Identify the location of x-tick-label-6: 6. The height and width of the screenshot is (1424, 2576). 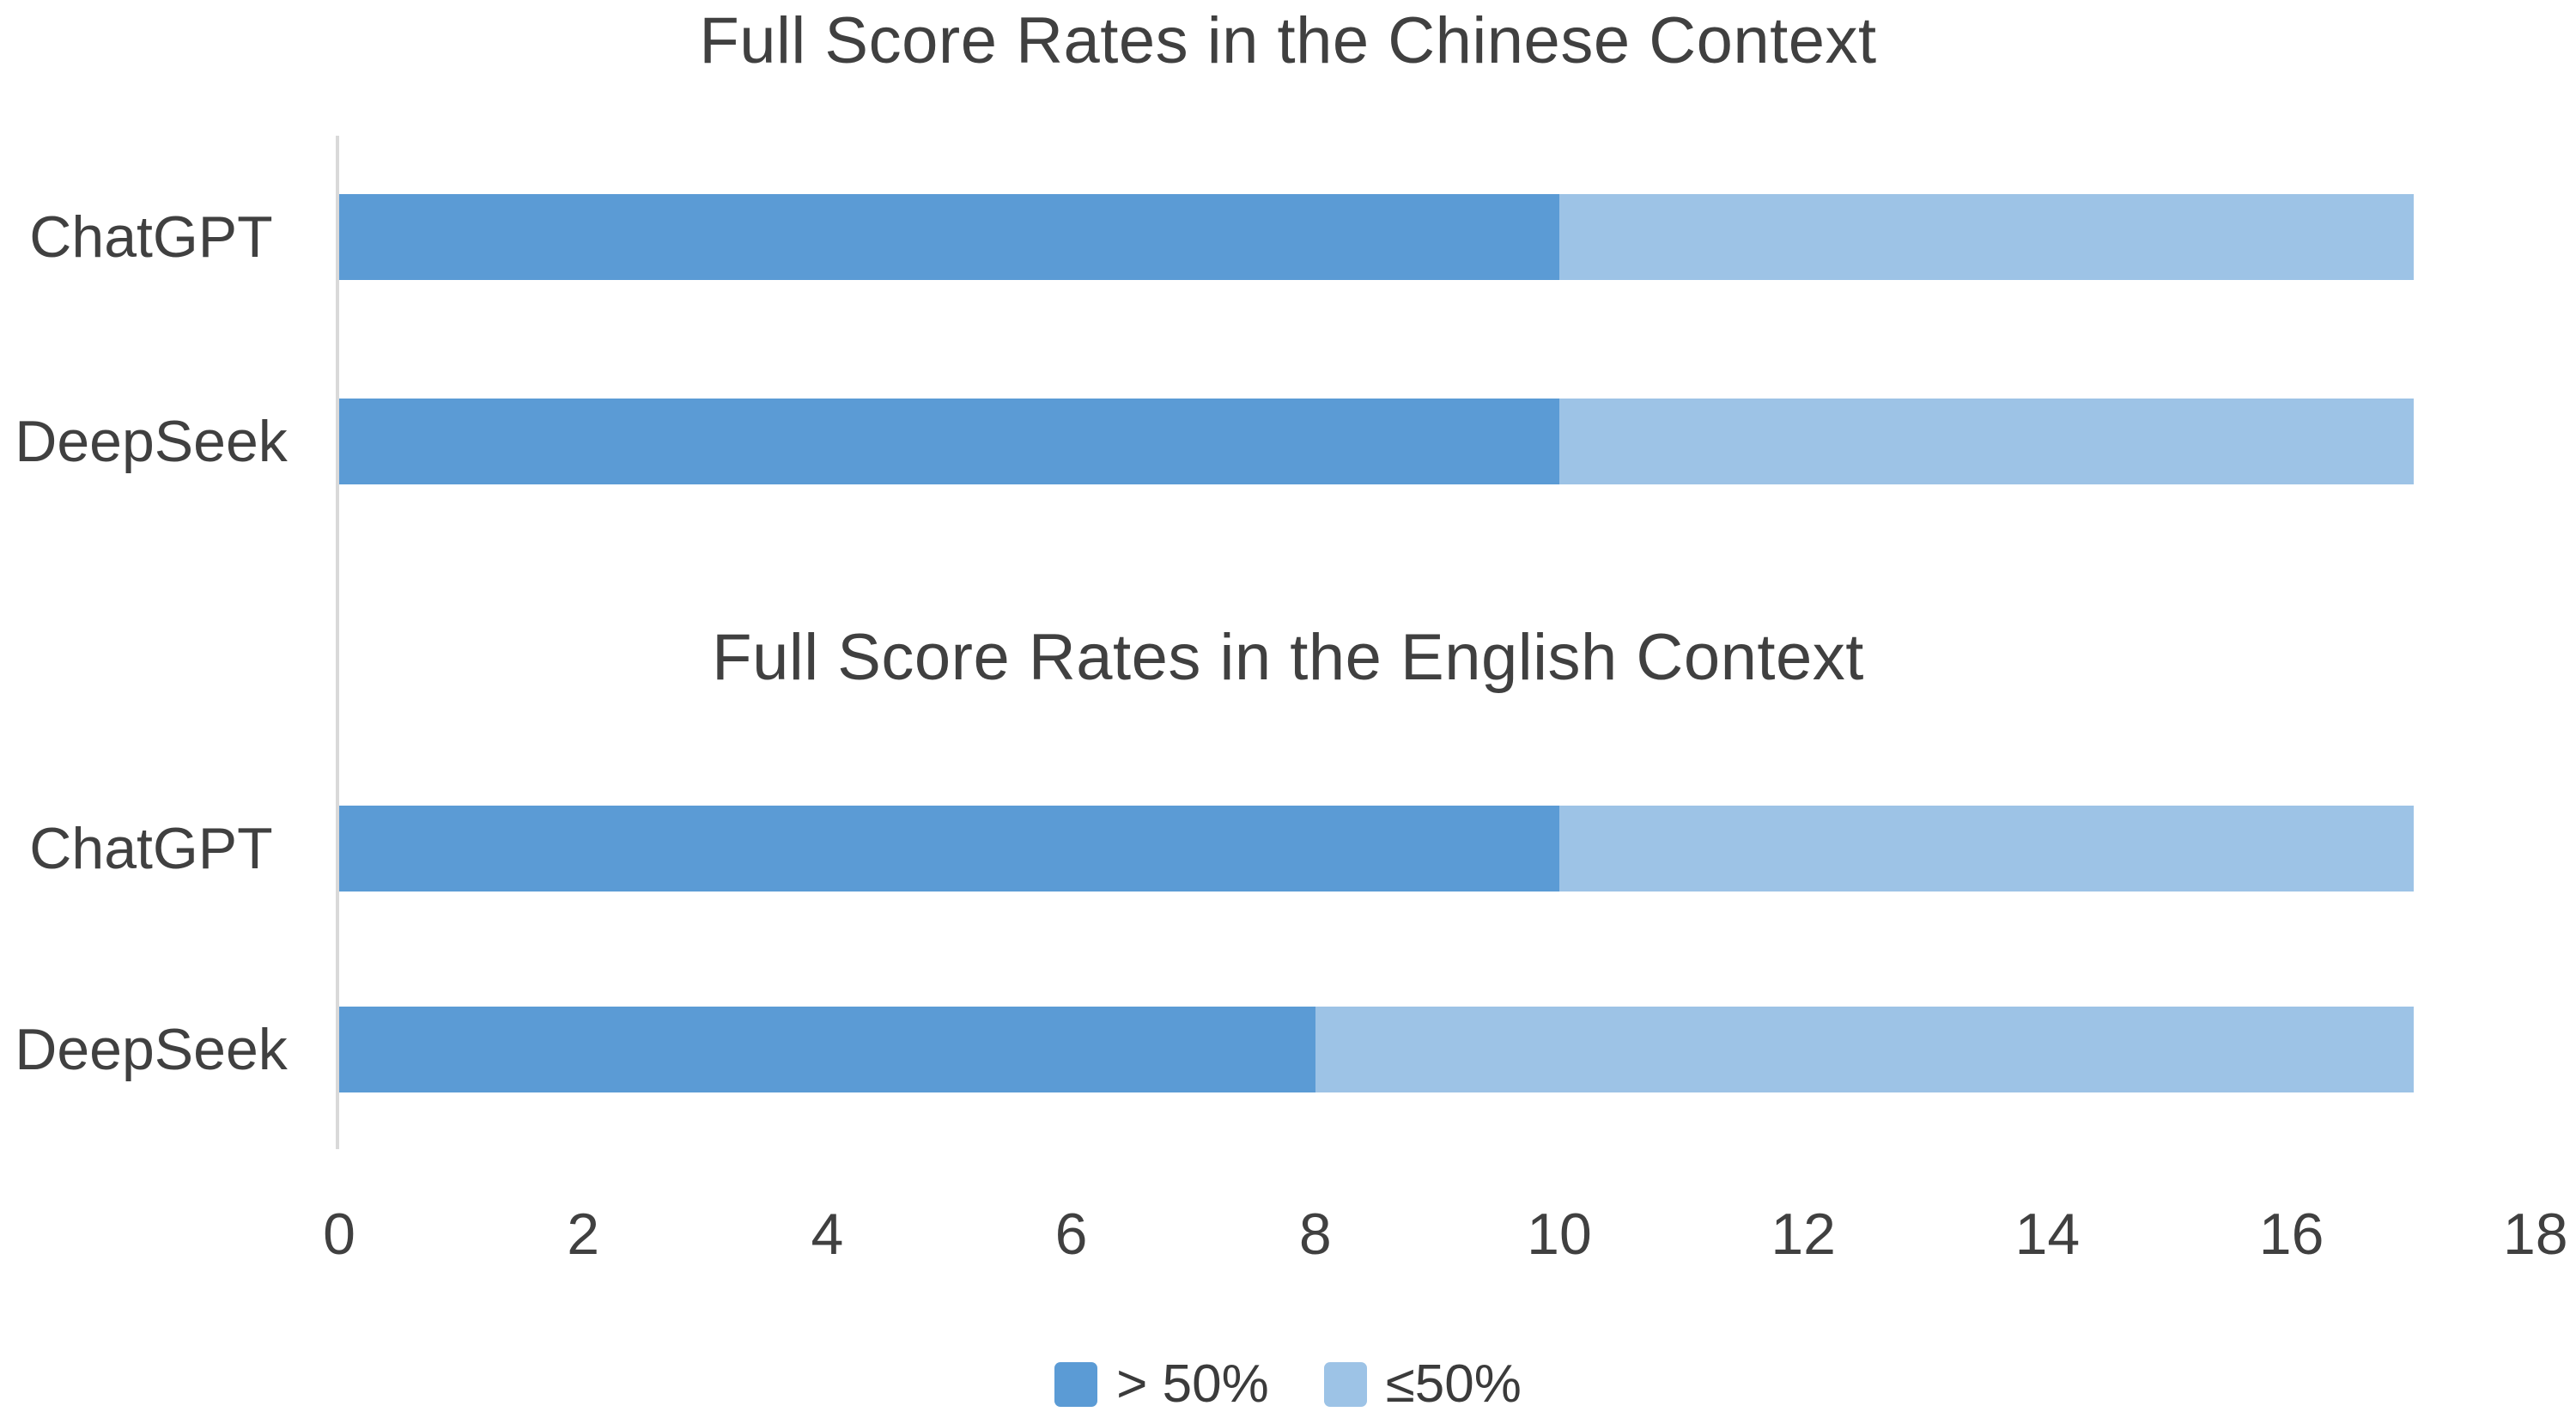
(1071, 1234).